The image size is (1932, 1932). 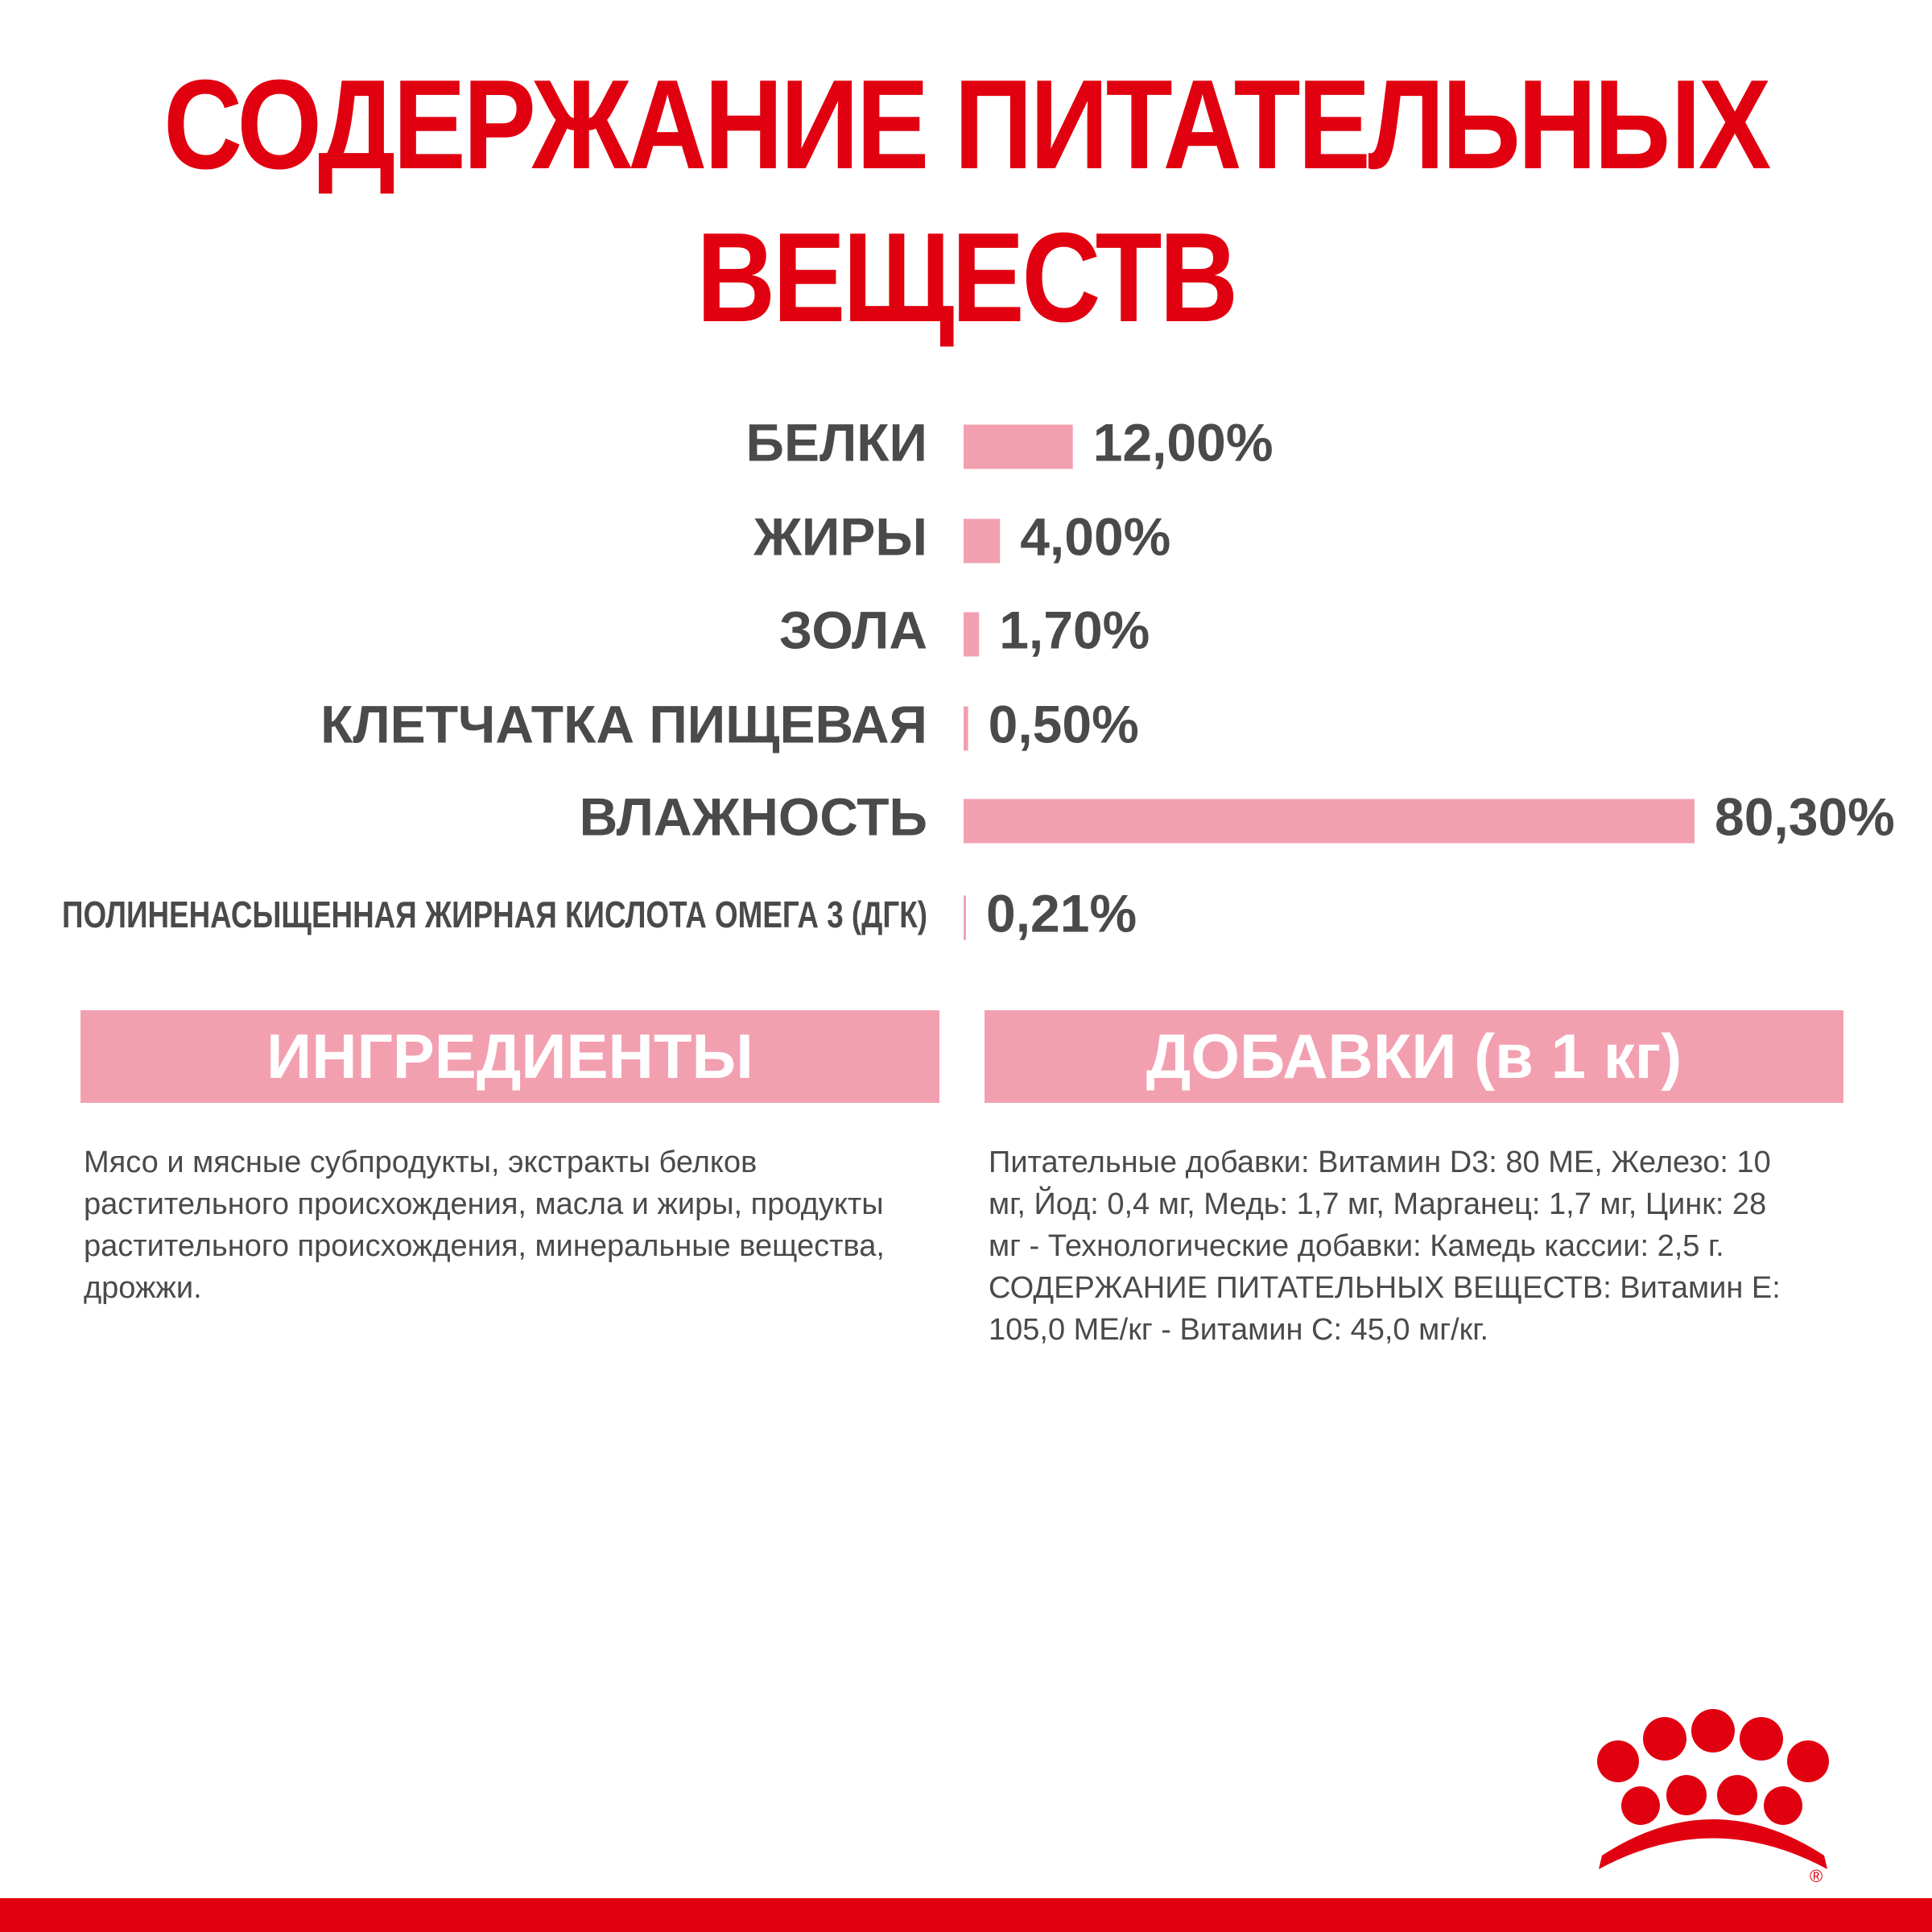 What do you see at coordinates (1414, 1056) in the screenshot?
I see `additives-header: ДОБАВКИ (в 1 кг)` at bounding box center [1414, 1056].